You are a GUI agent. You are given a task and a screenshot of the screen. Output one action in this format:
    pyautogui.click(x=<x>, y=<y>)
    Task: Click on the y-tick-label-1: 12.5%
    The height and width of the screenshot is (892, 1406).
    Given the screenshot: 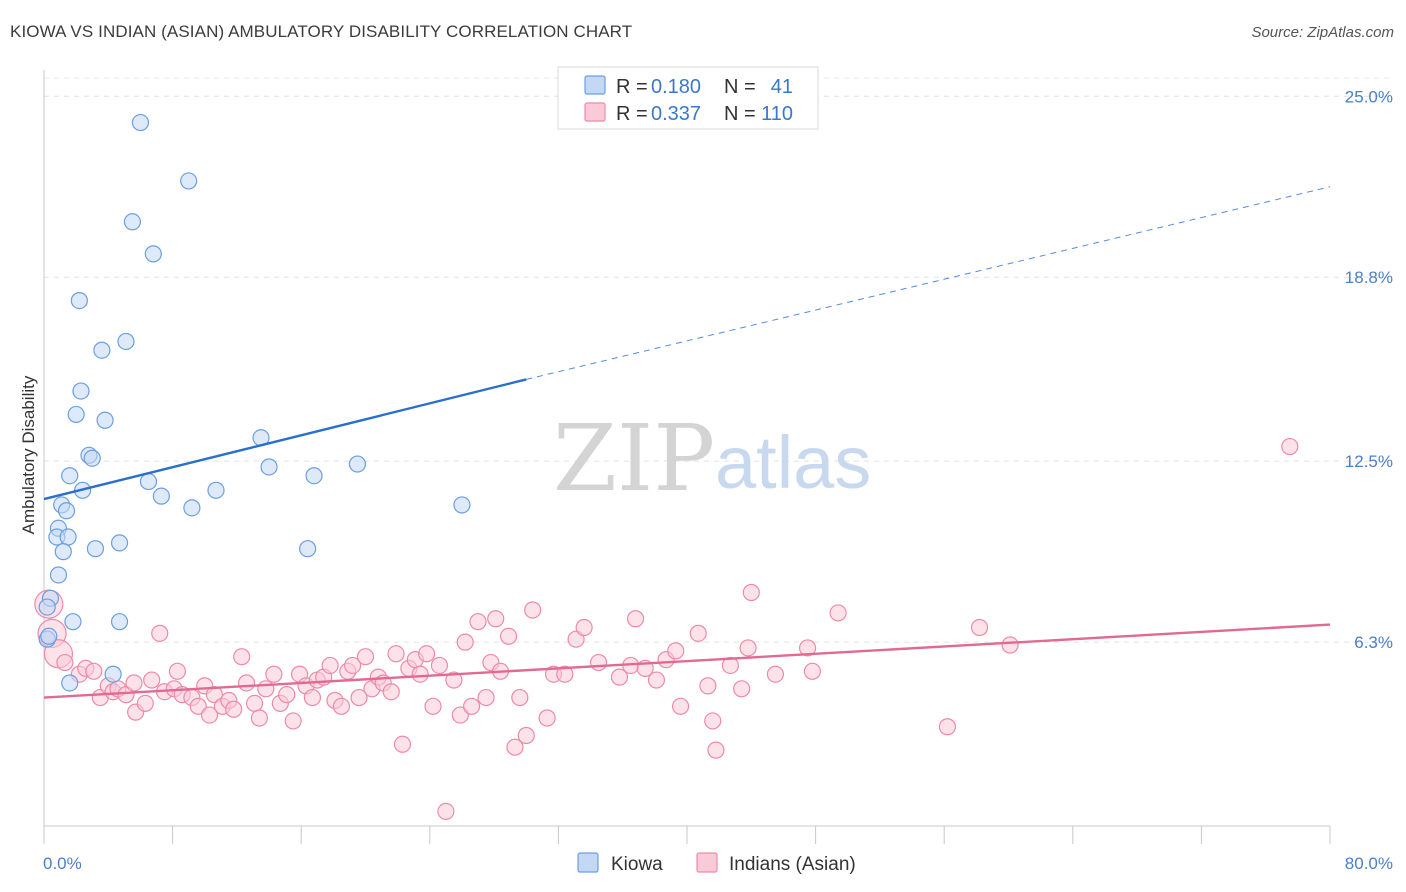 What is the action you would take?
    pyautogui.click(x=1369, y=461)
    